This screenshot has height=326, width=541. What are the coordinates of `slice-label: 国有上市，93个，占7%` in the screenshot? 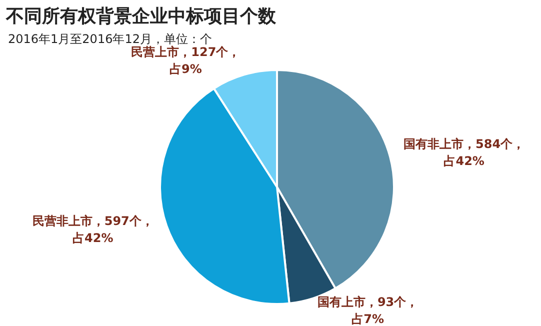 It's located at (367, 310).